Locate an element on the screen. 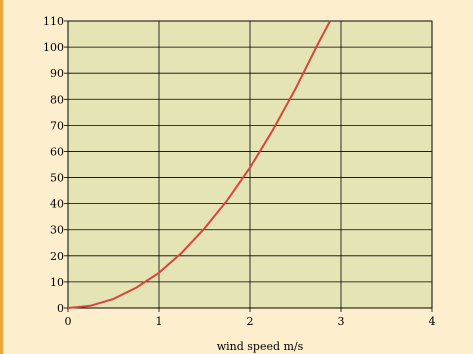  y-tick-label: 90 is located at coordinates (57, 73).